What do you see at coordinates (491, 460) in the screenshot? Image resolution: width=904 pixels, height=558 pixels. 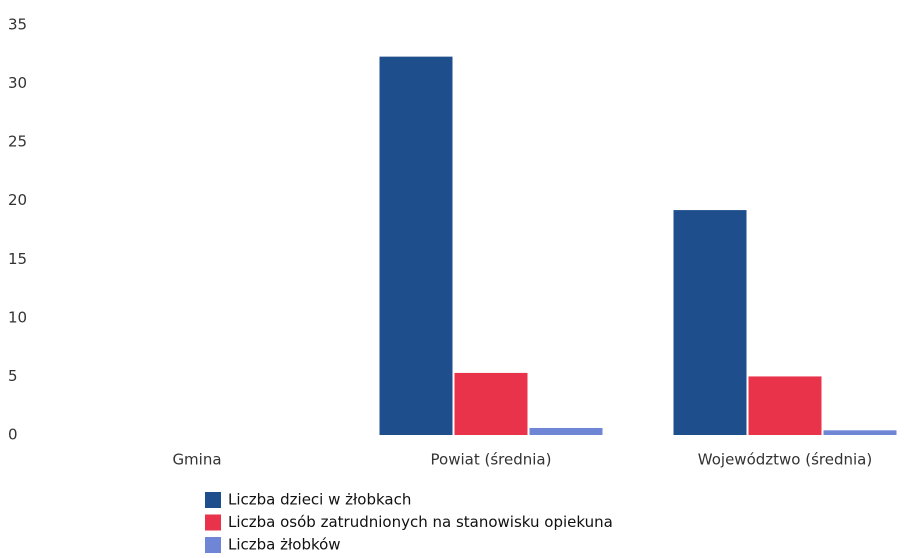 I see `x-tick-label: Powiat (średnia)` at bounding box center [491, 460].